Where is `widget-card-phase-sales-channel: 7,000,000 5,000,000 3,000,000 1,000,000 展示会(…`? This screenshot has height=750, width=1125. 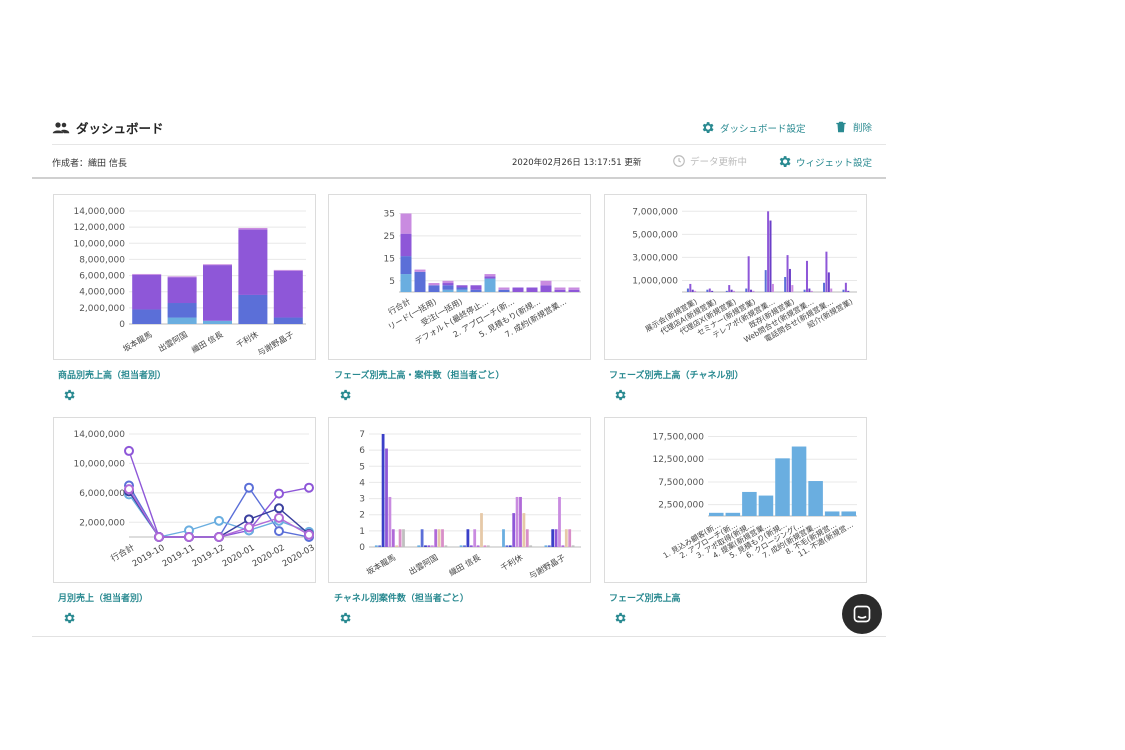 widget-card-phase-sales-channel: 7,000,000 5,000,000 3,000,000 1,000,000 展示会(… is located at coordinates (735, 277).